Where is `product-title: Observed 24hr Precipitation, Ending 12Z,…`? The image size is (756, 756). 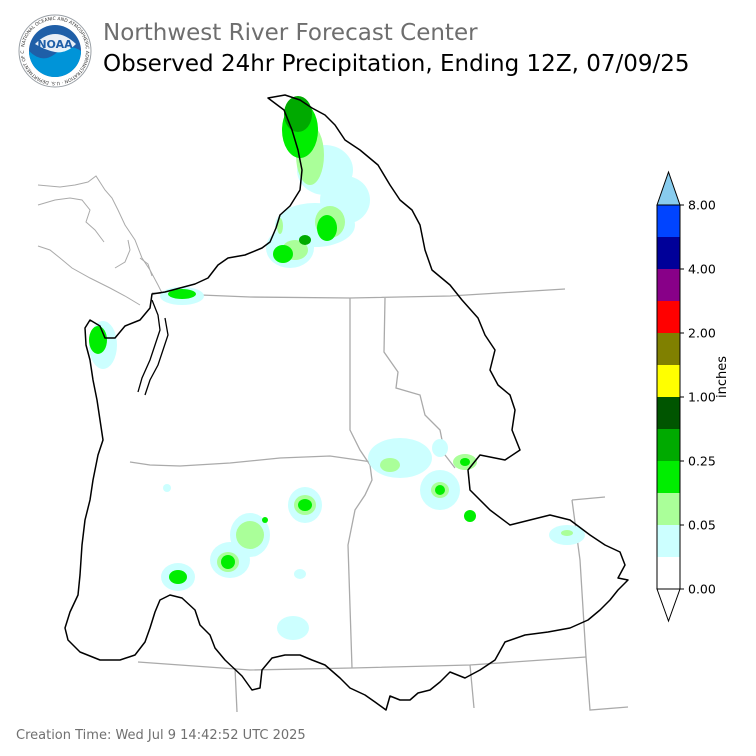 product-title: Observed 24hr Precipitation, Ending 12Z,… is located at coordinates (396, 64).